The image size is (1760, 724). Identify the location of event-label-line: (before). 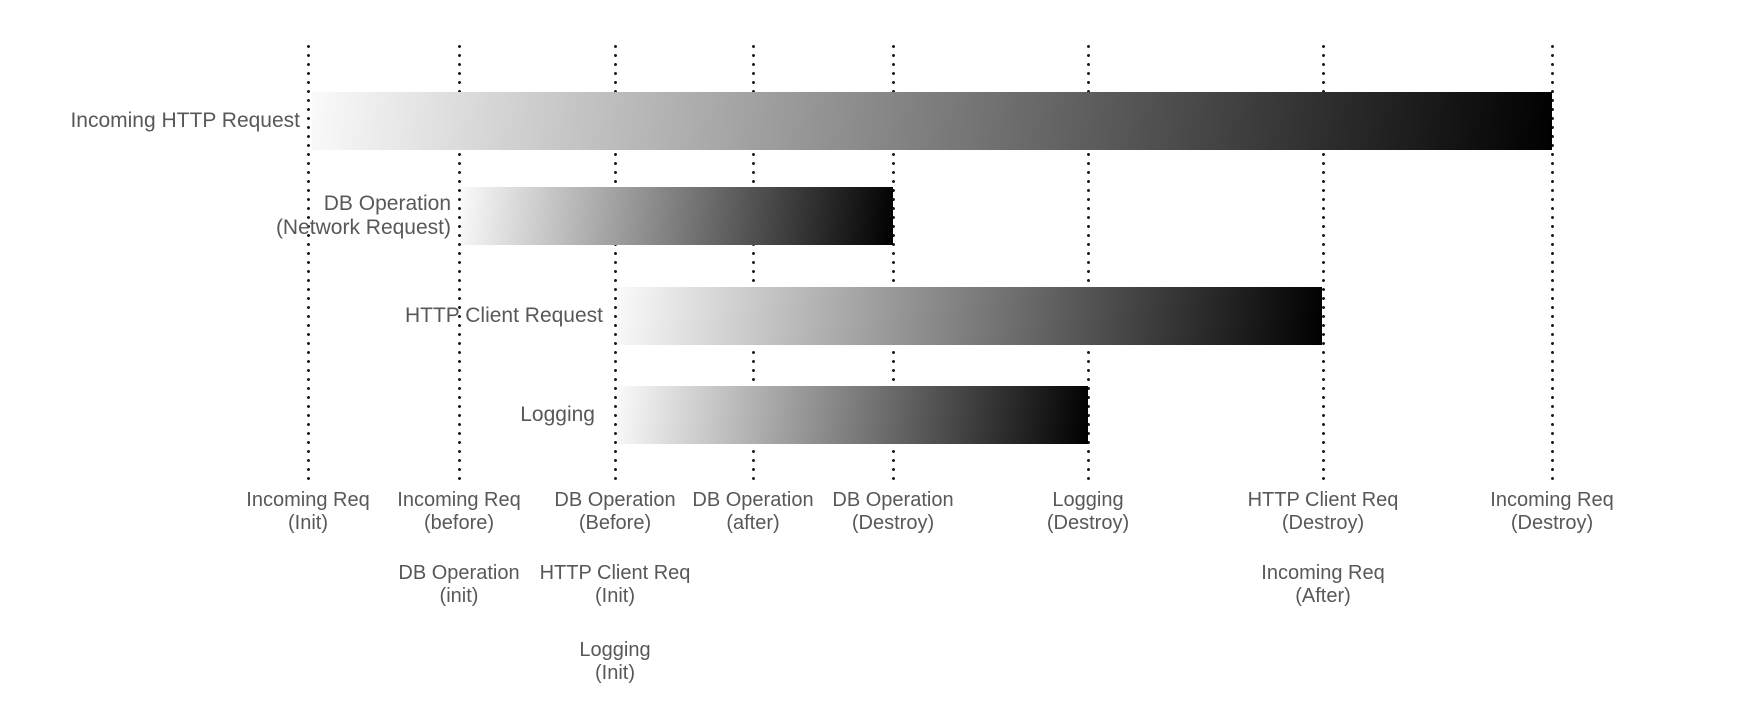
(459, 523).